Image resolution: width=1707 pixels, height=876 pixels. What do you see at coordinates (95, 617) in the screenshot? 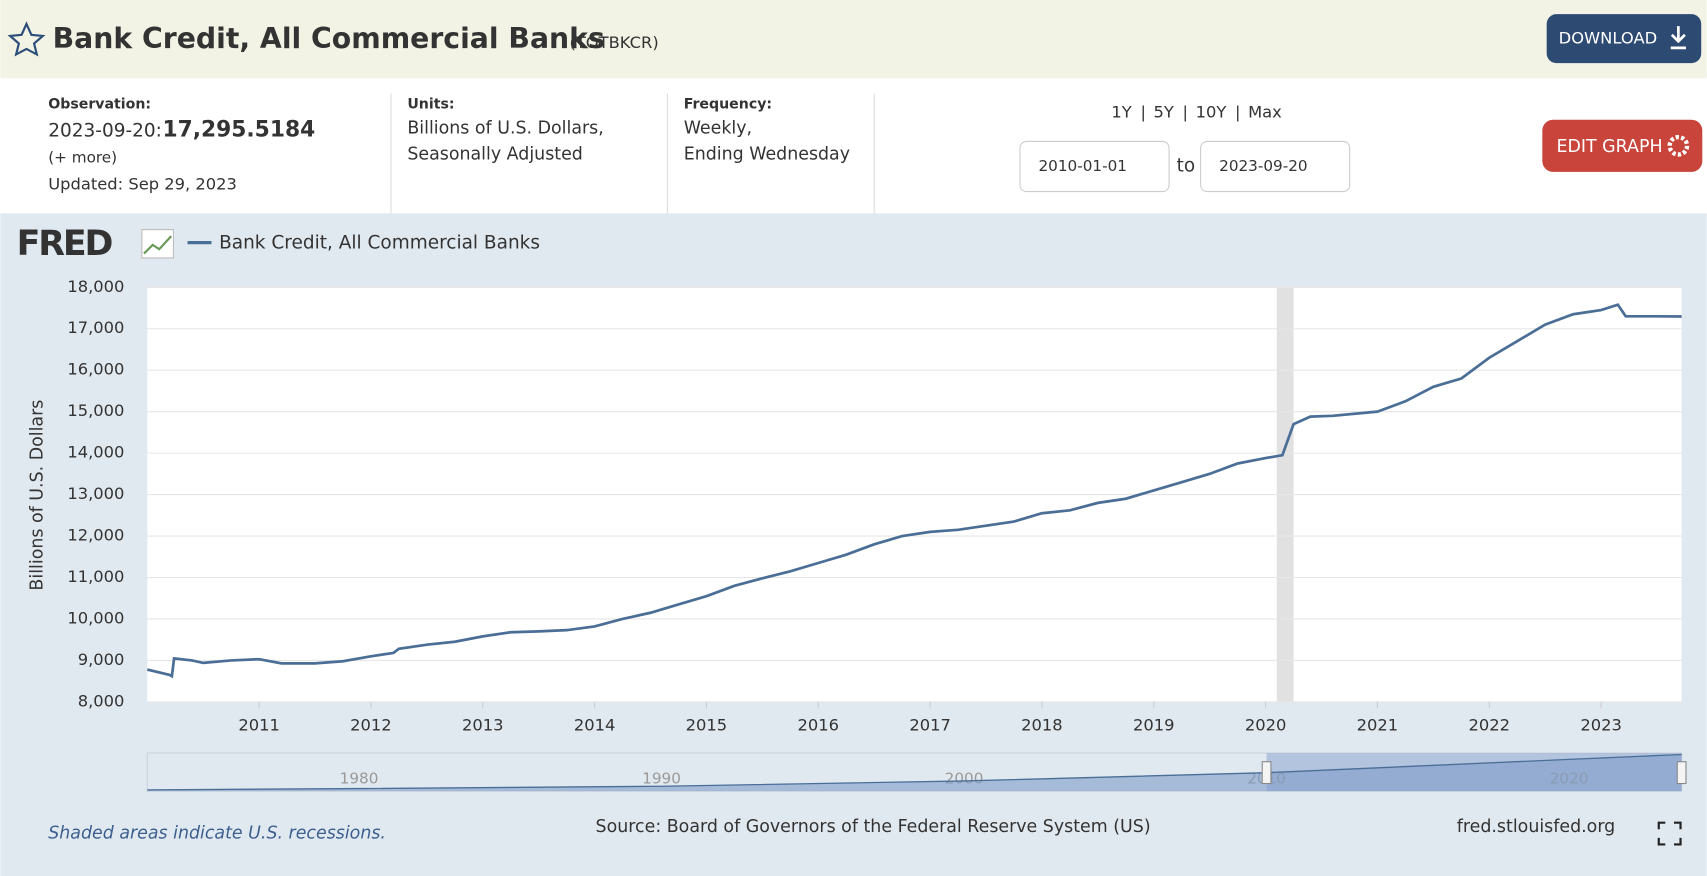
I see `y-tick-label: 10,000` at bounding box center [95, 617].